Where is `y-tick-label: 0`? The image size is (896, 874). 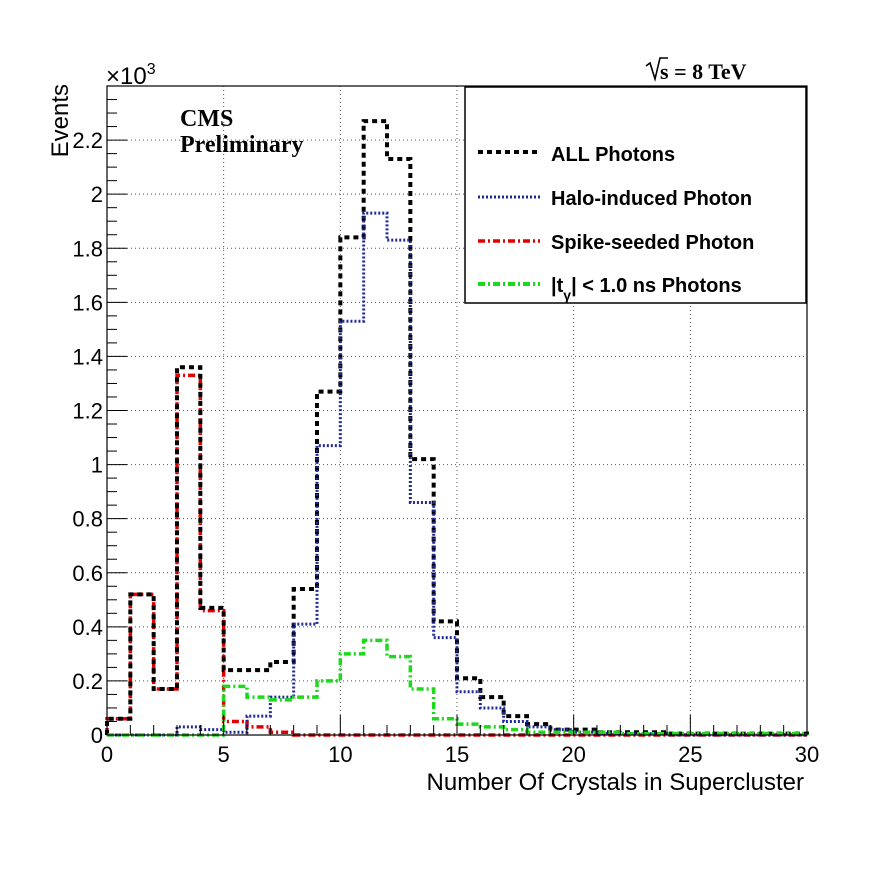 y-tick-label: 0 is located at coordinates (97, 735).